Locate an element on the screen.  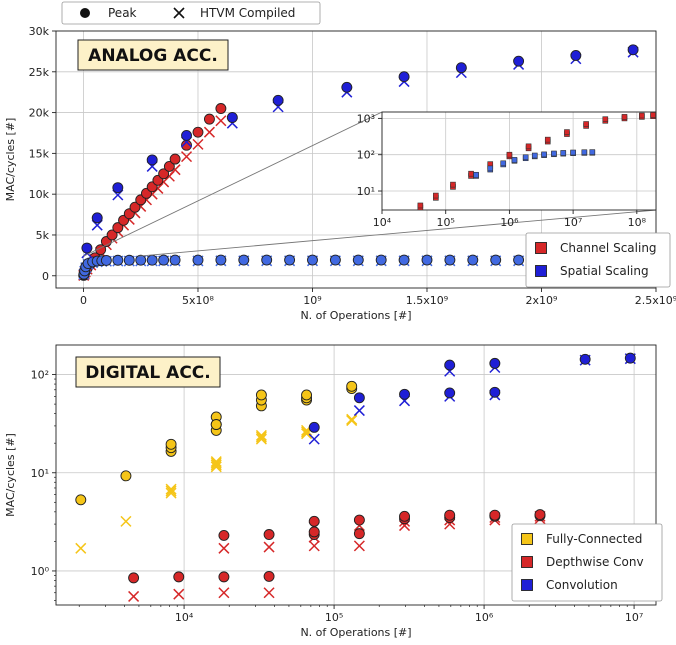
compiled-legend-label: HTVM Compiled is located at coordinates (247, 13).